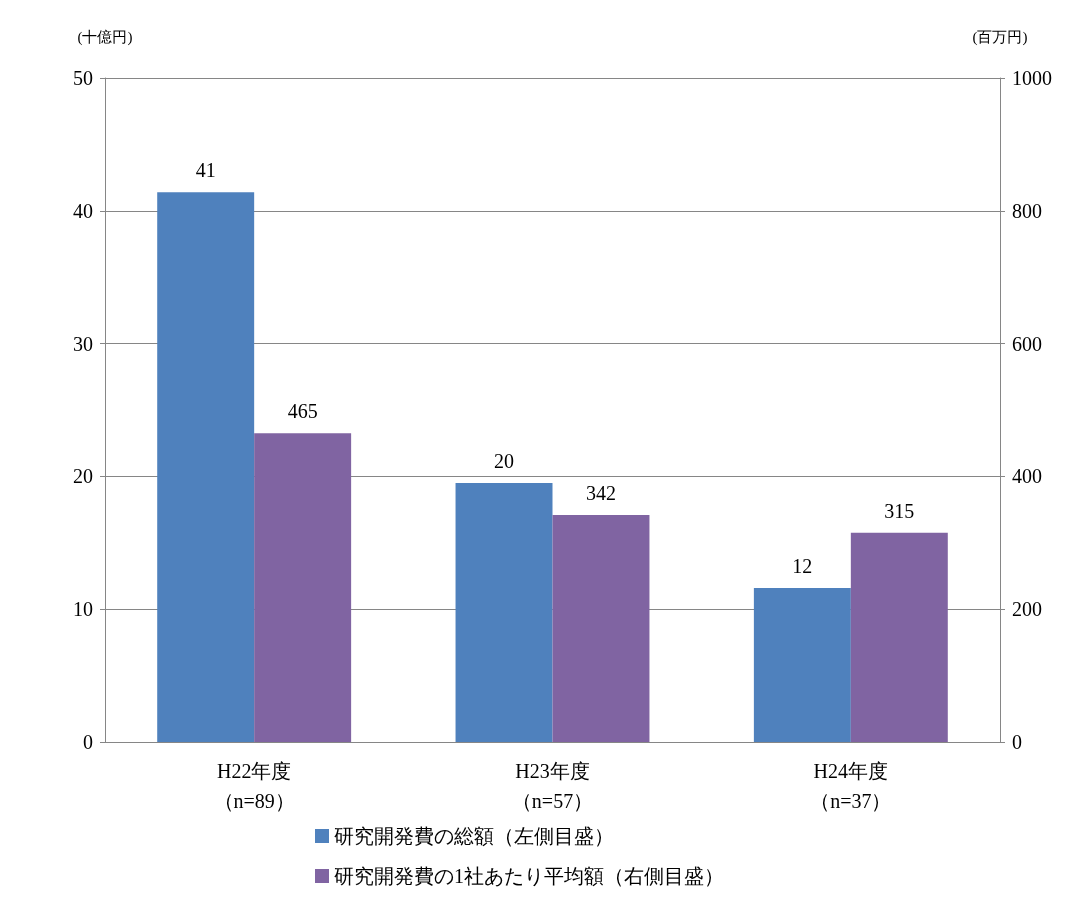  I want to click on data-label: 465, so click(302, 411).